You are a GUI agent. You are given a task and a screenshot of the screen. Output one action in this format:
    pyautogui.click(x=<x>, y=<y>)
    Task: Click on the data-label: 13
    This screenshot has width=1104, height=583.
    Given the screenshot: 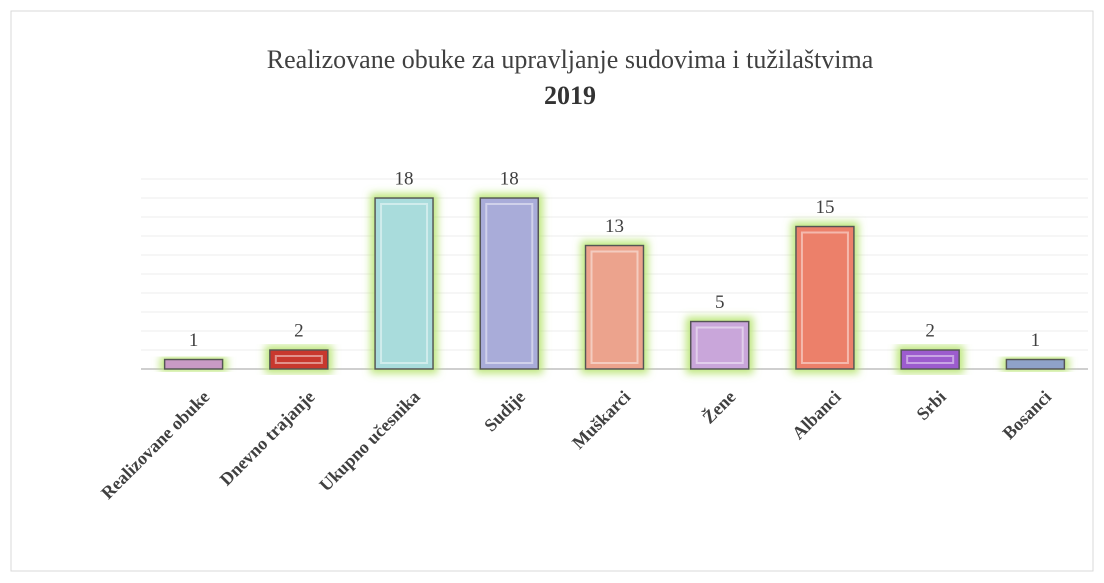 What is the action you would take?
    pyautogui.click(x=614, y=226)
    